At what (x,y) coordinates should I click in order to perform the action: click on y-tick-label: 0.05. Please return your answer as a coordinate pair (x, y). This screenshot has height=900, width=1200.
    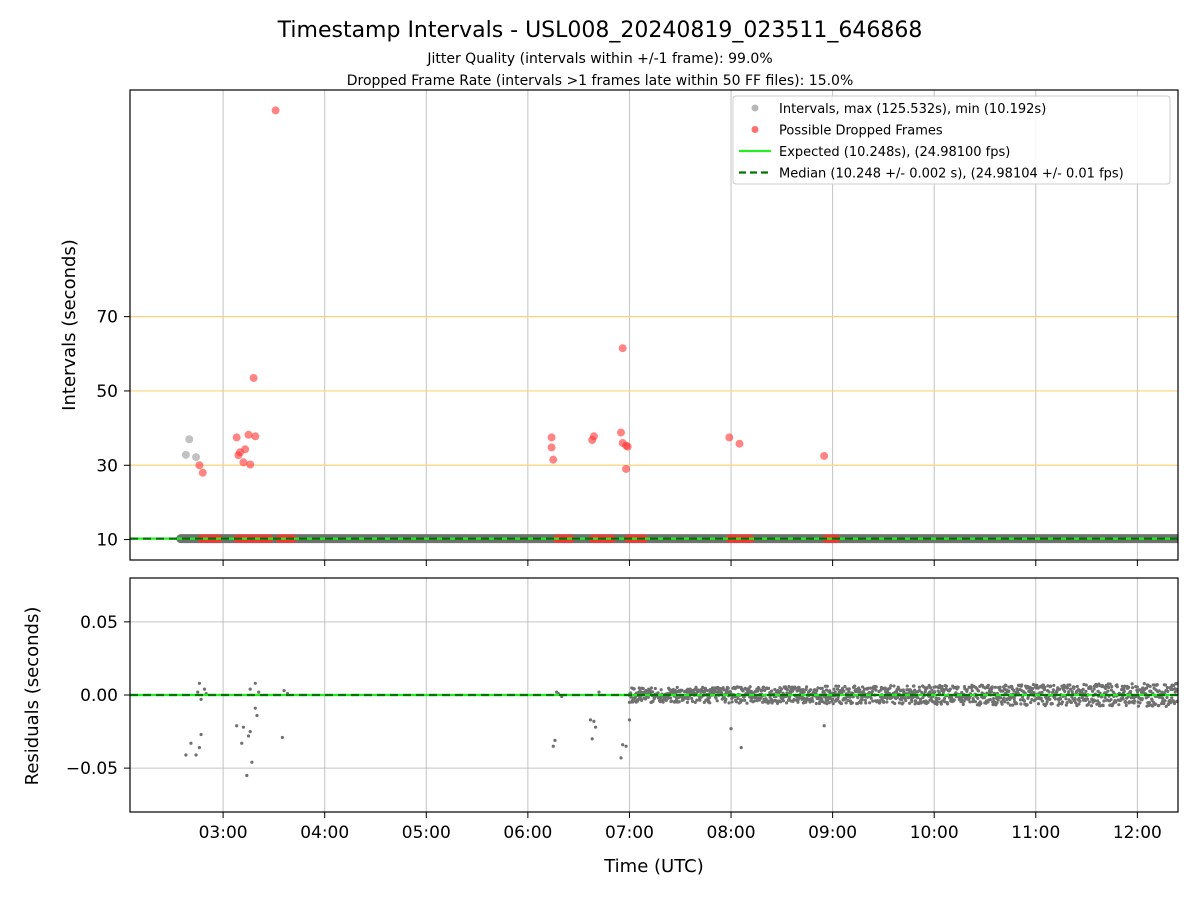
    Looking at the image, I should click on (99, 623).